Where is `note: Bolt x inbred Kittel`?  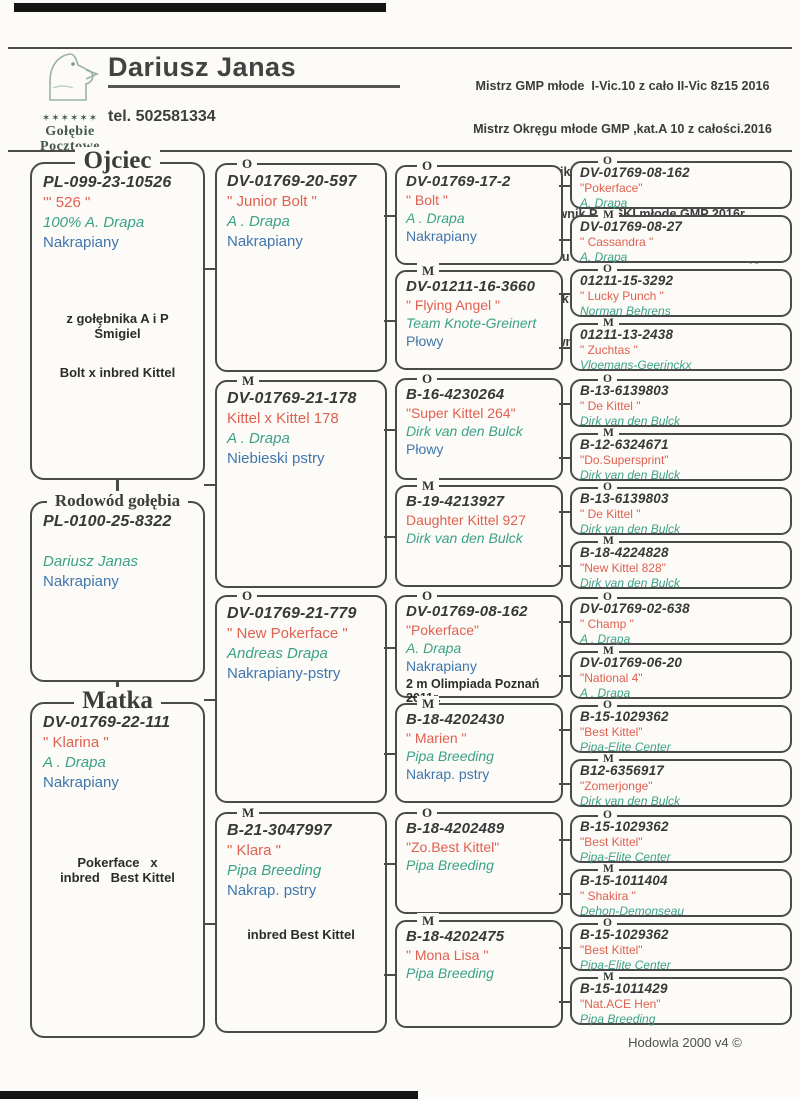
note: Bolt x inbred Kittel is located at coordinates (117, 372).